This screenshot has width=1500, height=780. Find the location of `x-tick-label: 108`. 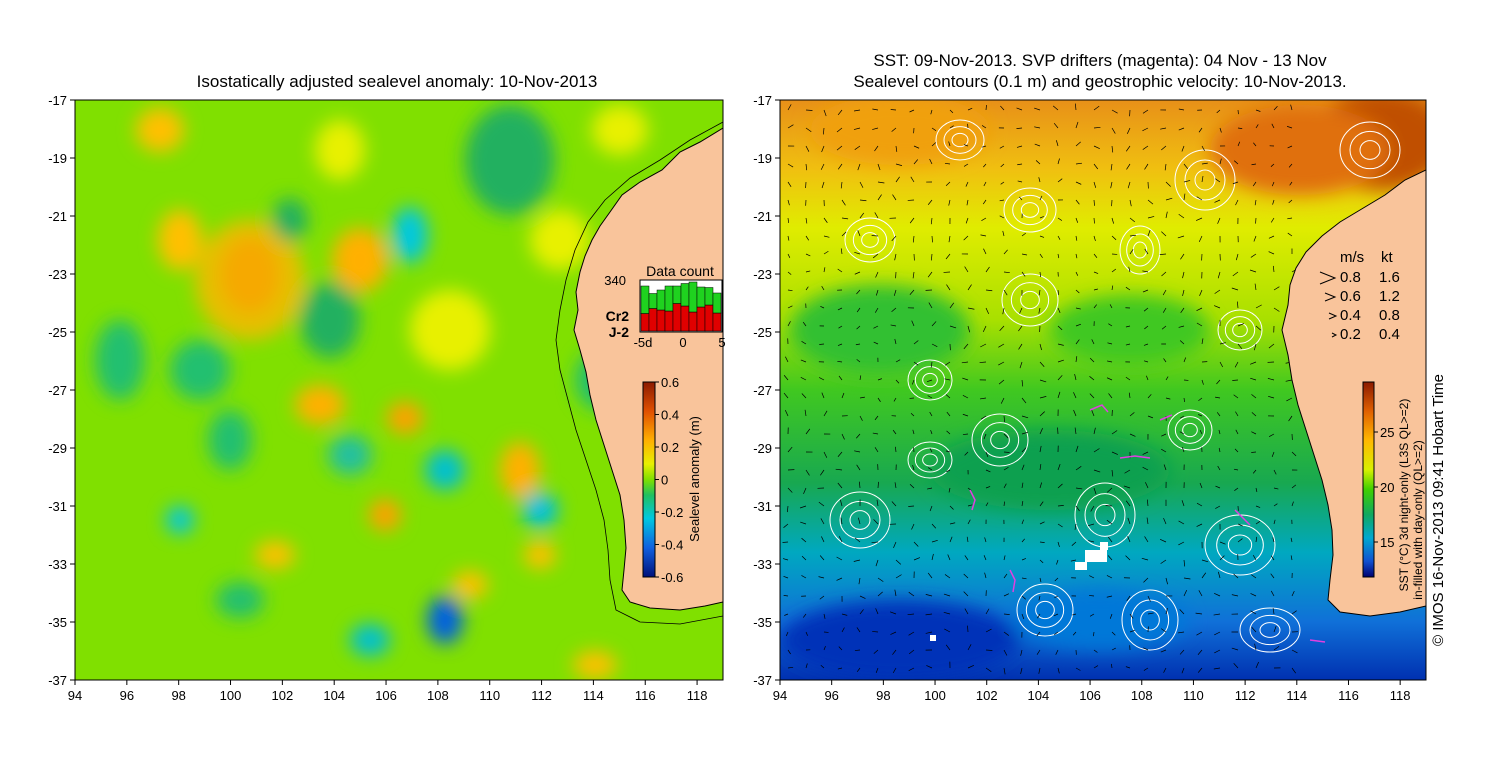

x-tick-label: 108 is located at coordinates (438, 695).